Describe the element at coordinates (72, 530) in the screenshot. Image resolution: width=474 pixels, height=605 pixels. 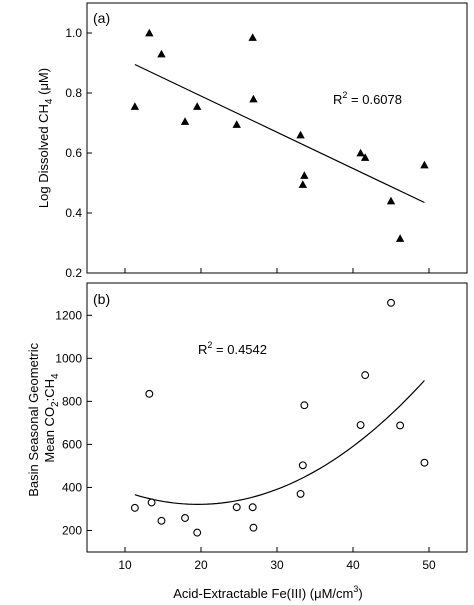
I see `panel-b-y-tick-label: 200` at that location.